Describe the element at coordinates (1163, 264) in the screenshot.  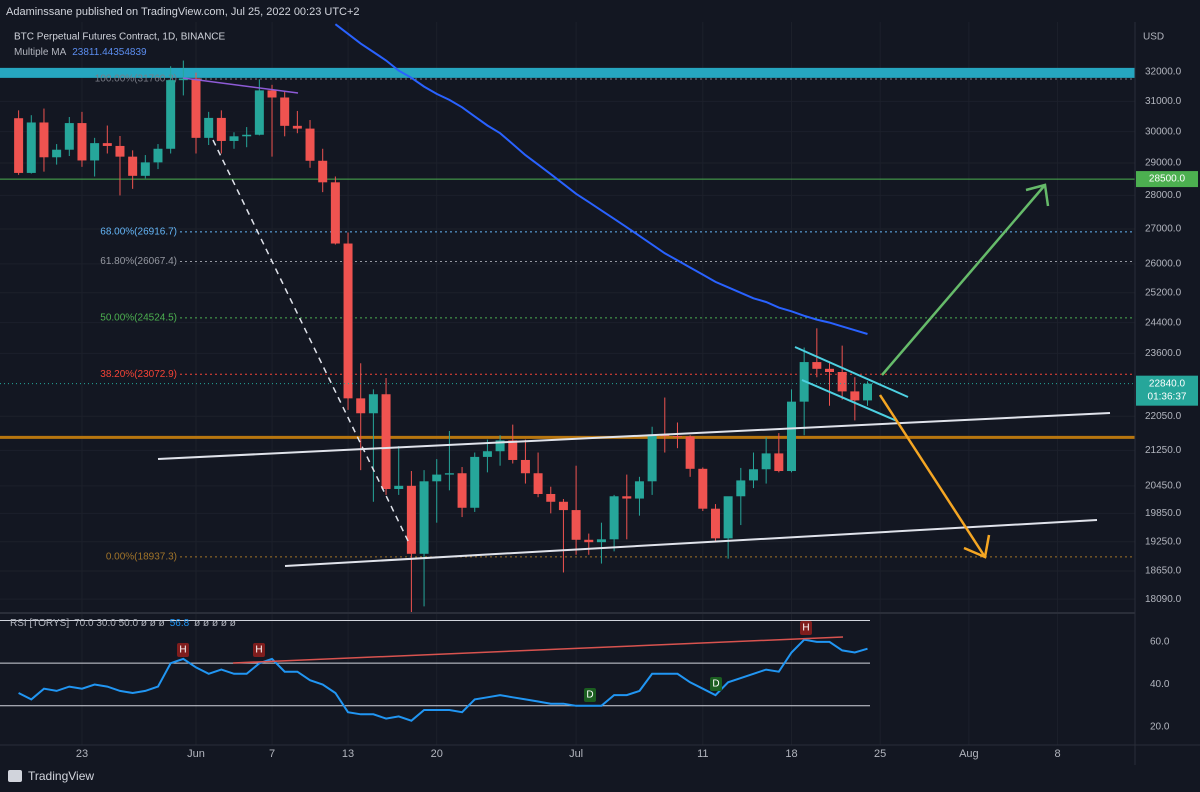
I see `y-tick-label: 26000.0` at that location.